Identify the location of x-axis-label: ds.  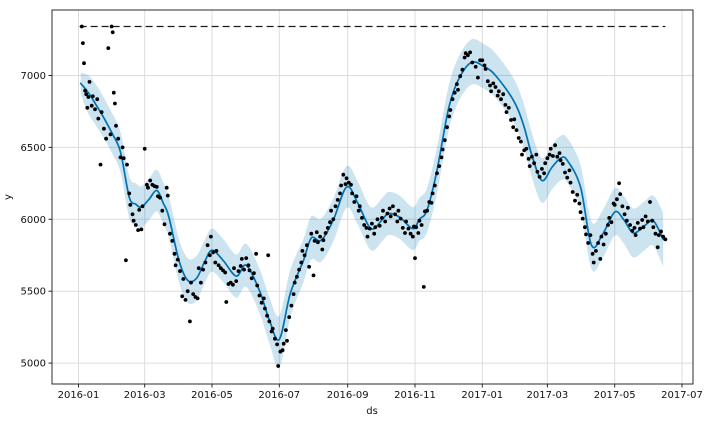
(372, 411).